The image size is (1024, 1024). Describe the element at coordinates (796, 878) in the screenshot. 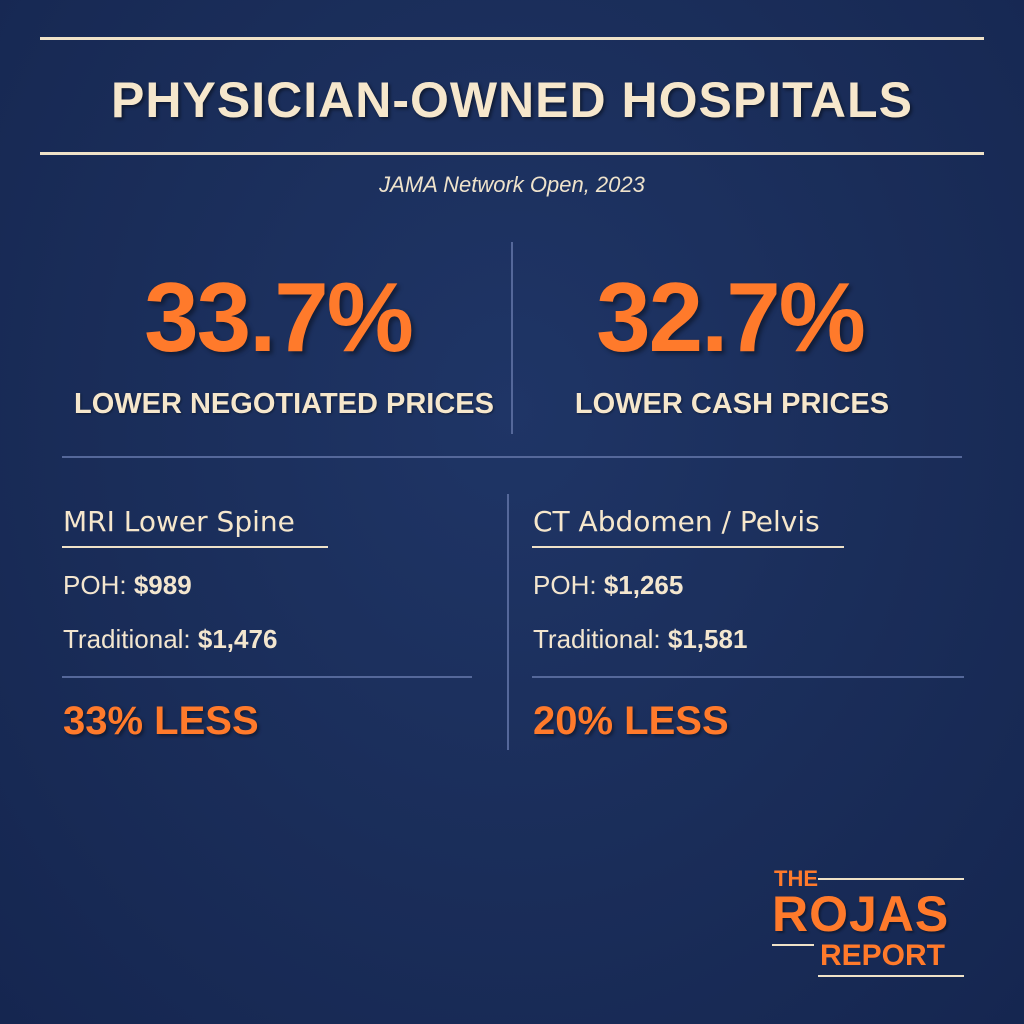

I see `logo-the: THE` at that location.